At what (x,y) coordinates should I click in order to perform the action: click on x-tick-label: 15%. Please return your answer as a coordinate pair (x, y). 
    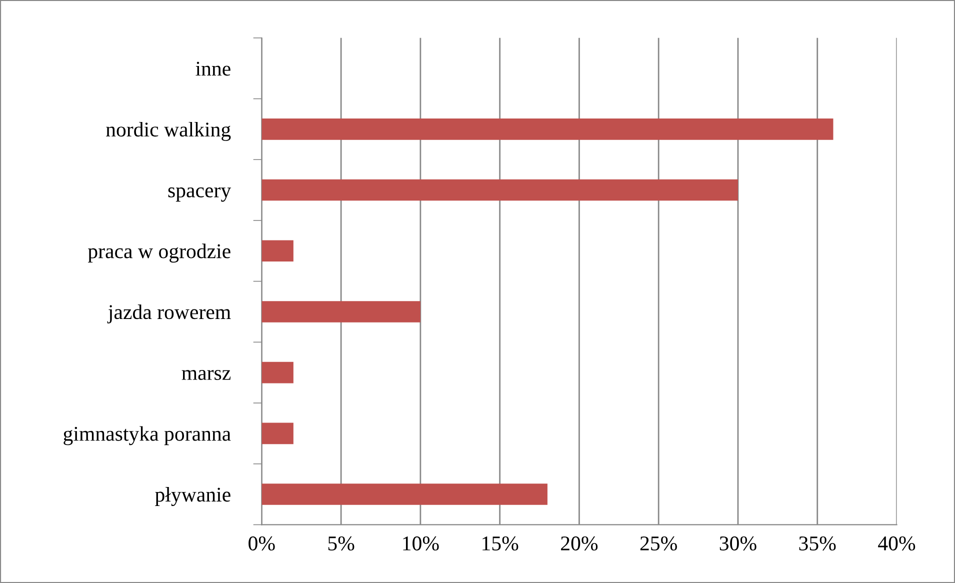
    Looking at the image, I should click on (500, 543).